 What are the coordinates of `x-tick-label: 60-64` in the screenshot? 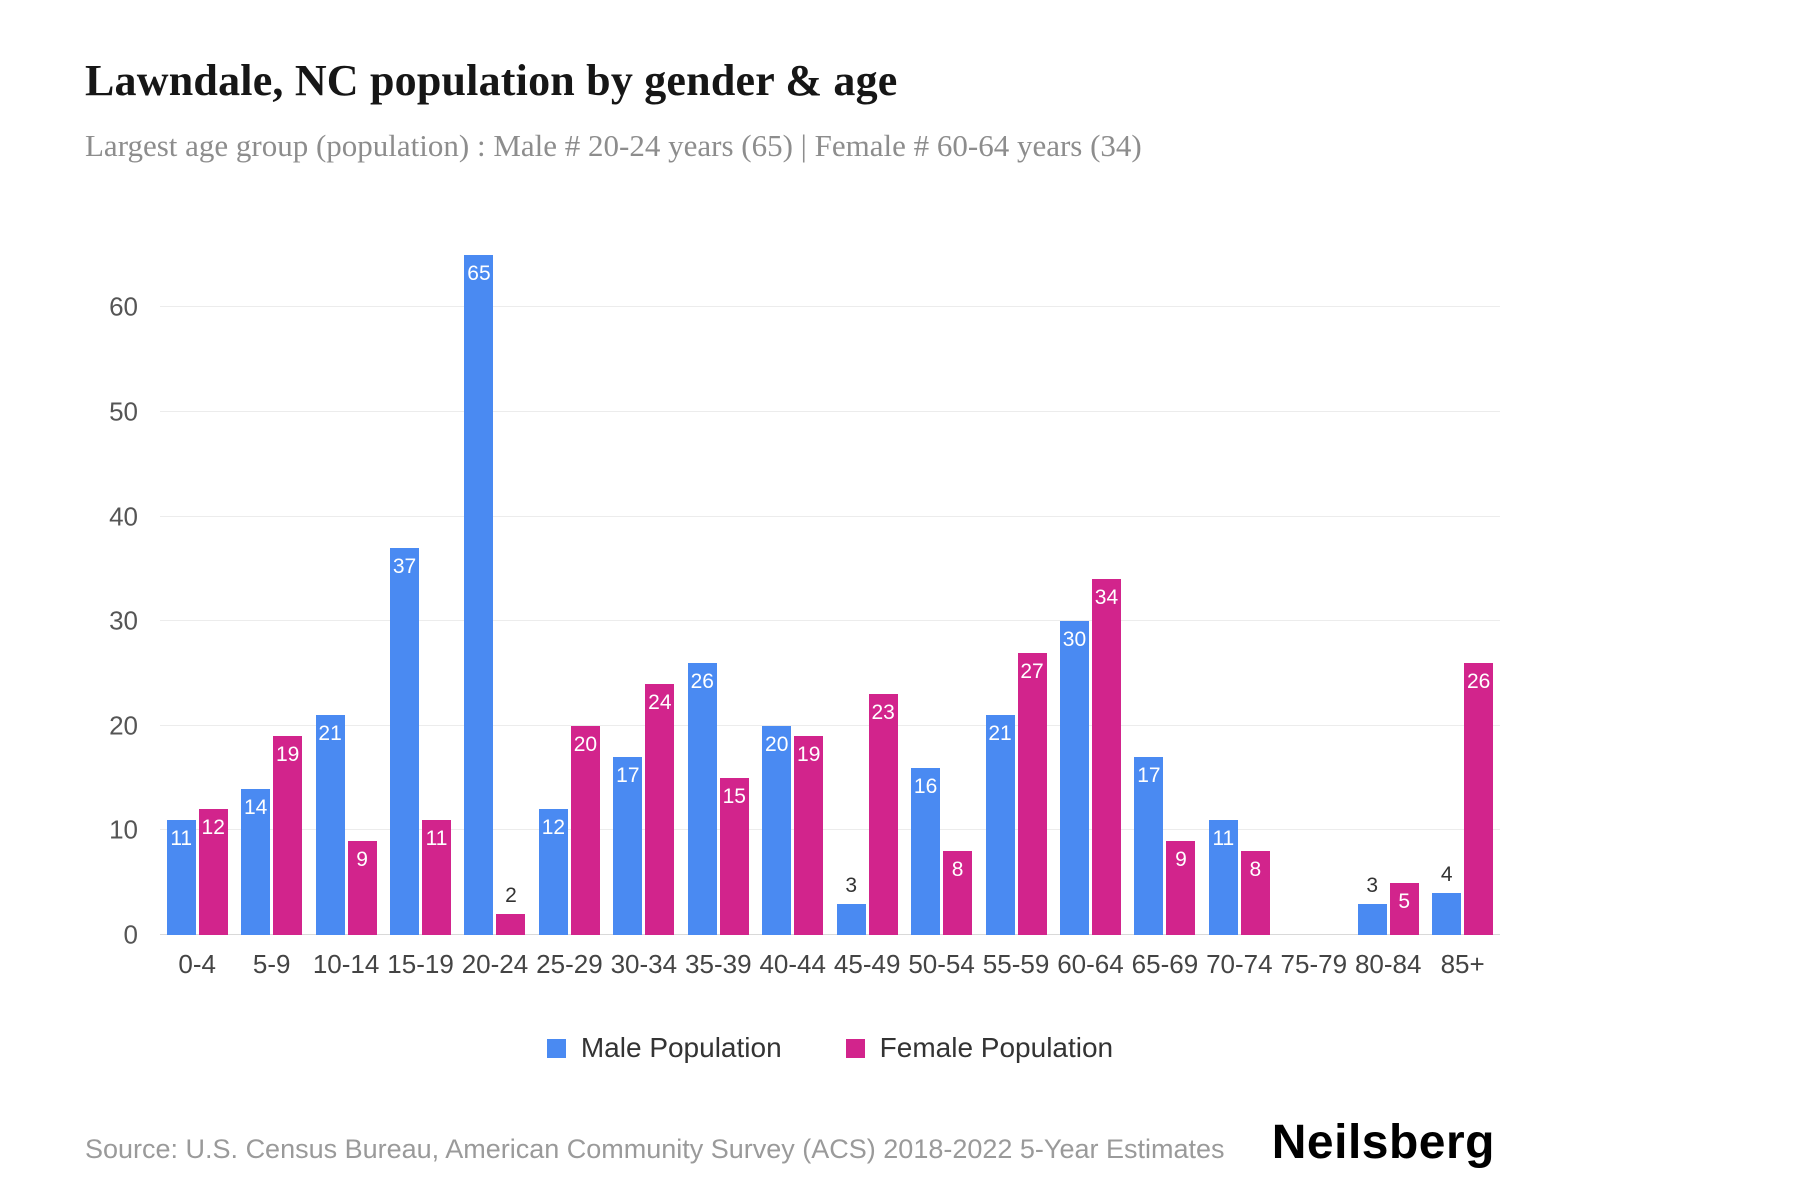 It's located at (1090, 964).